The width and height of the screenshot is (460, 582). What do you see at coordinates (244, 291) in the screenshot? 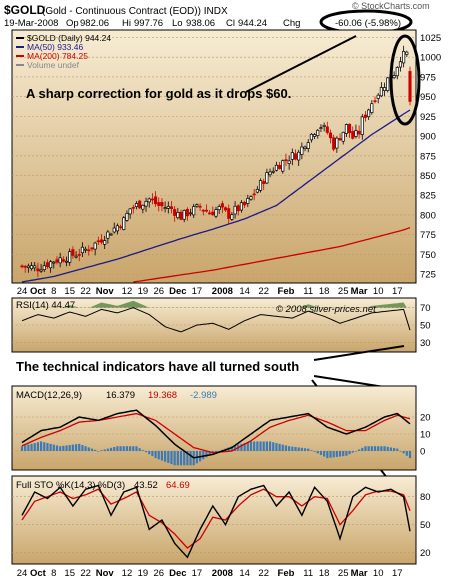
I see `x-tick-label: 14` at bounding box center [244, 291].